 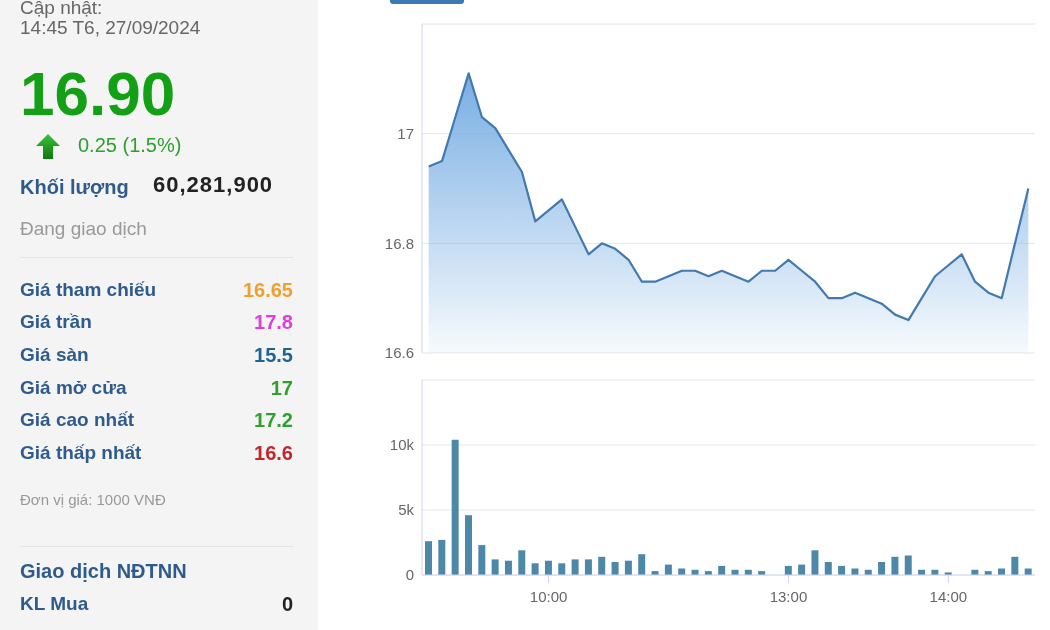 I want to click on text: Giá trần, so click(x=56, y=322).